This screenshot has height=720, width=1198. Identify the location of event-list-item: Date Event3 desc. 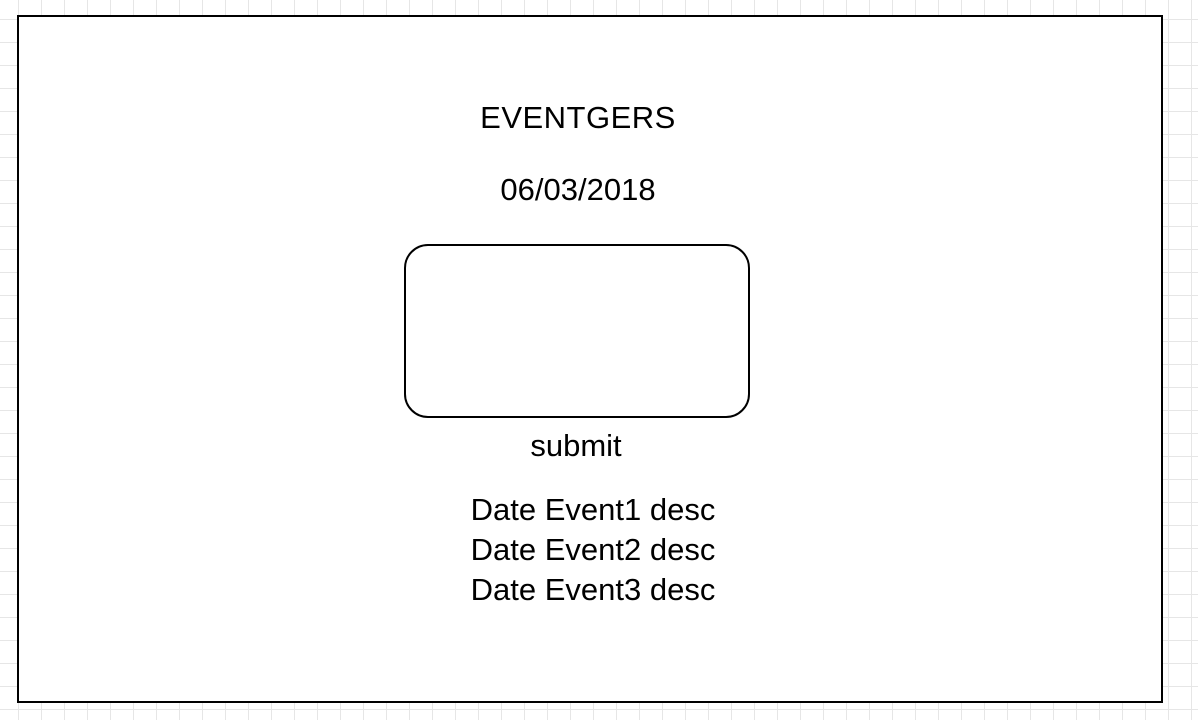
(593, 589).